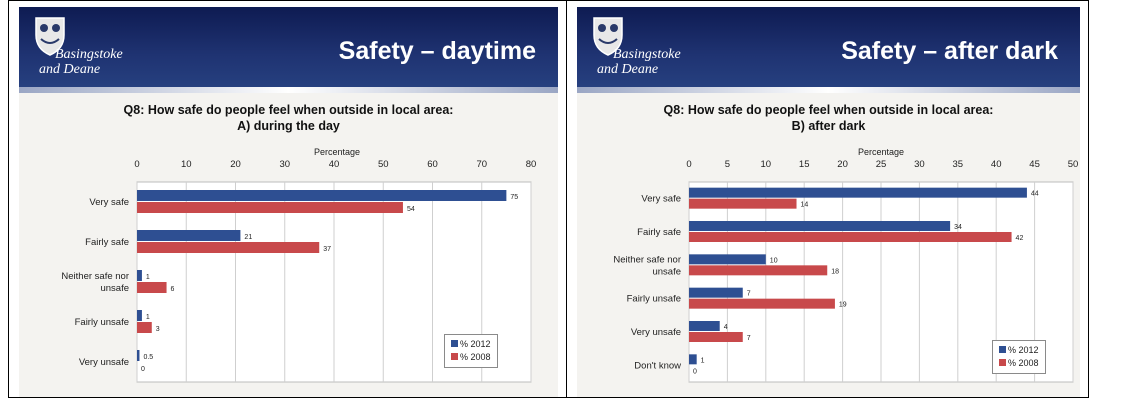  I want to click on data-label: 34, so click(958, 227).